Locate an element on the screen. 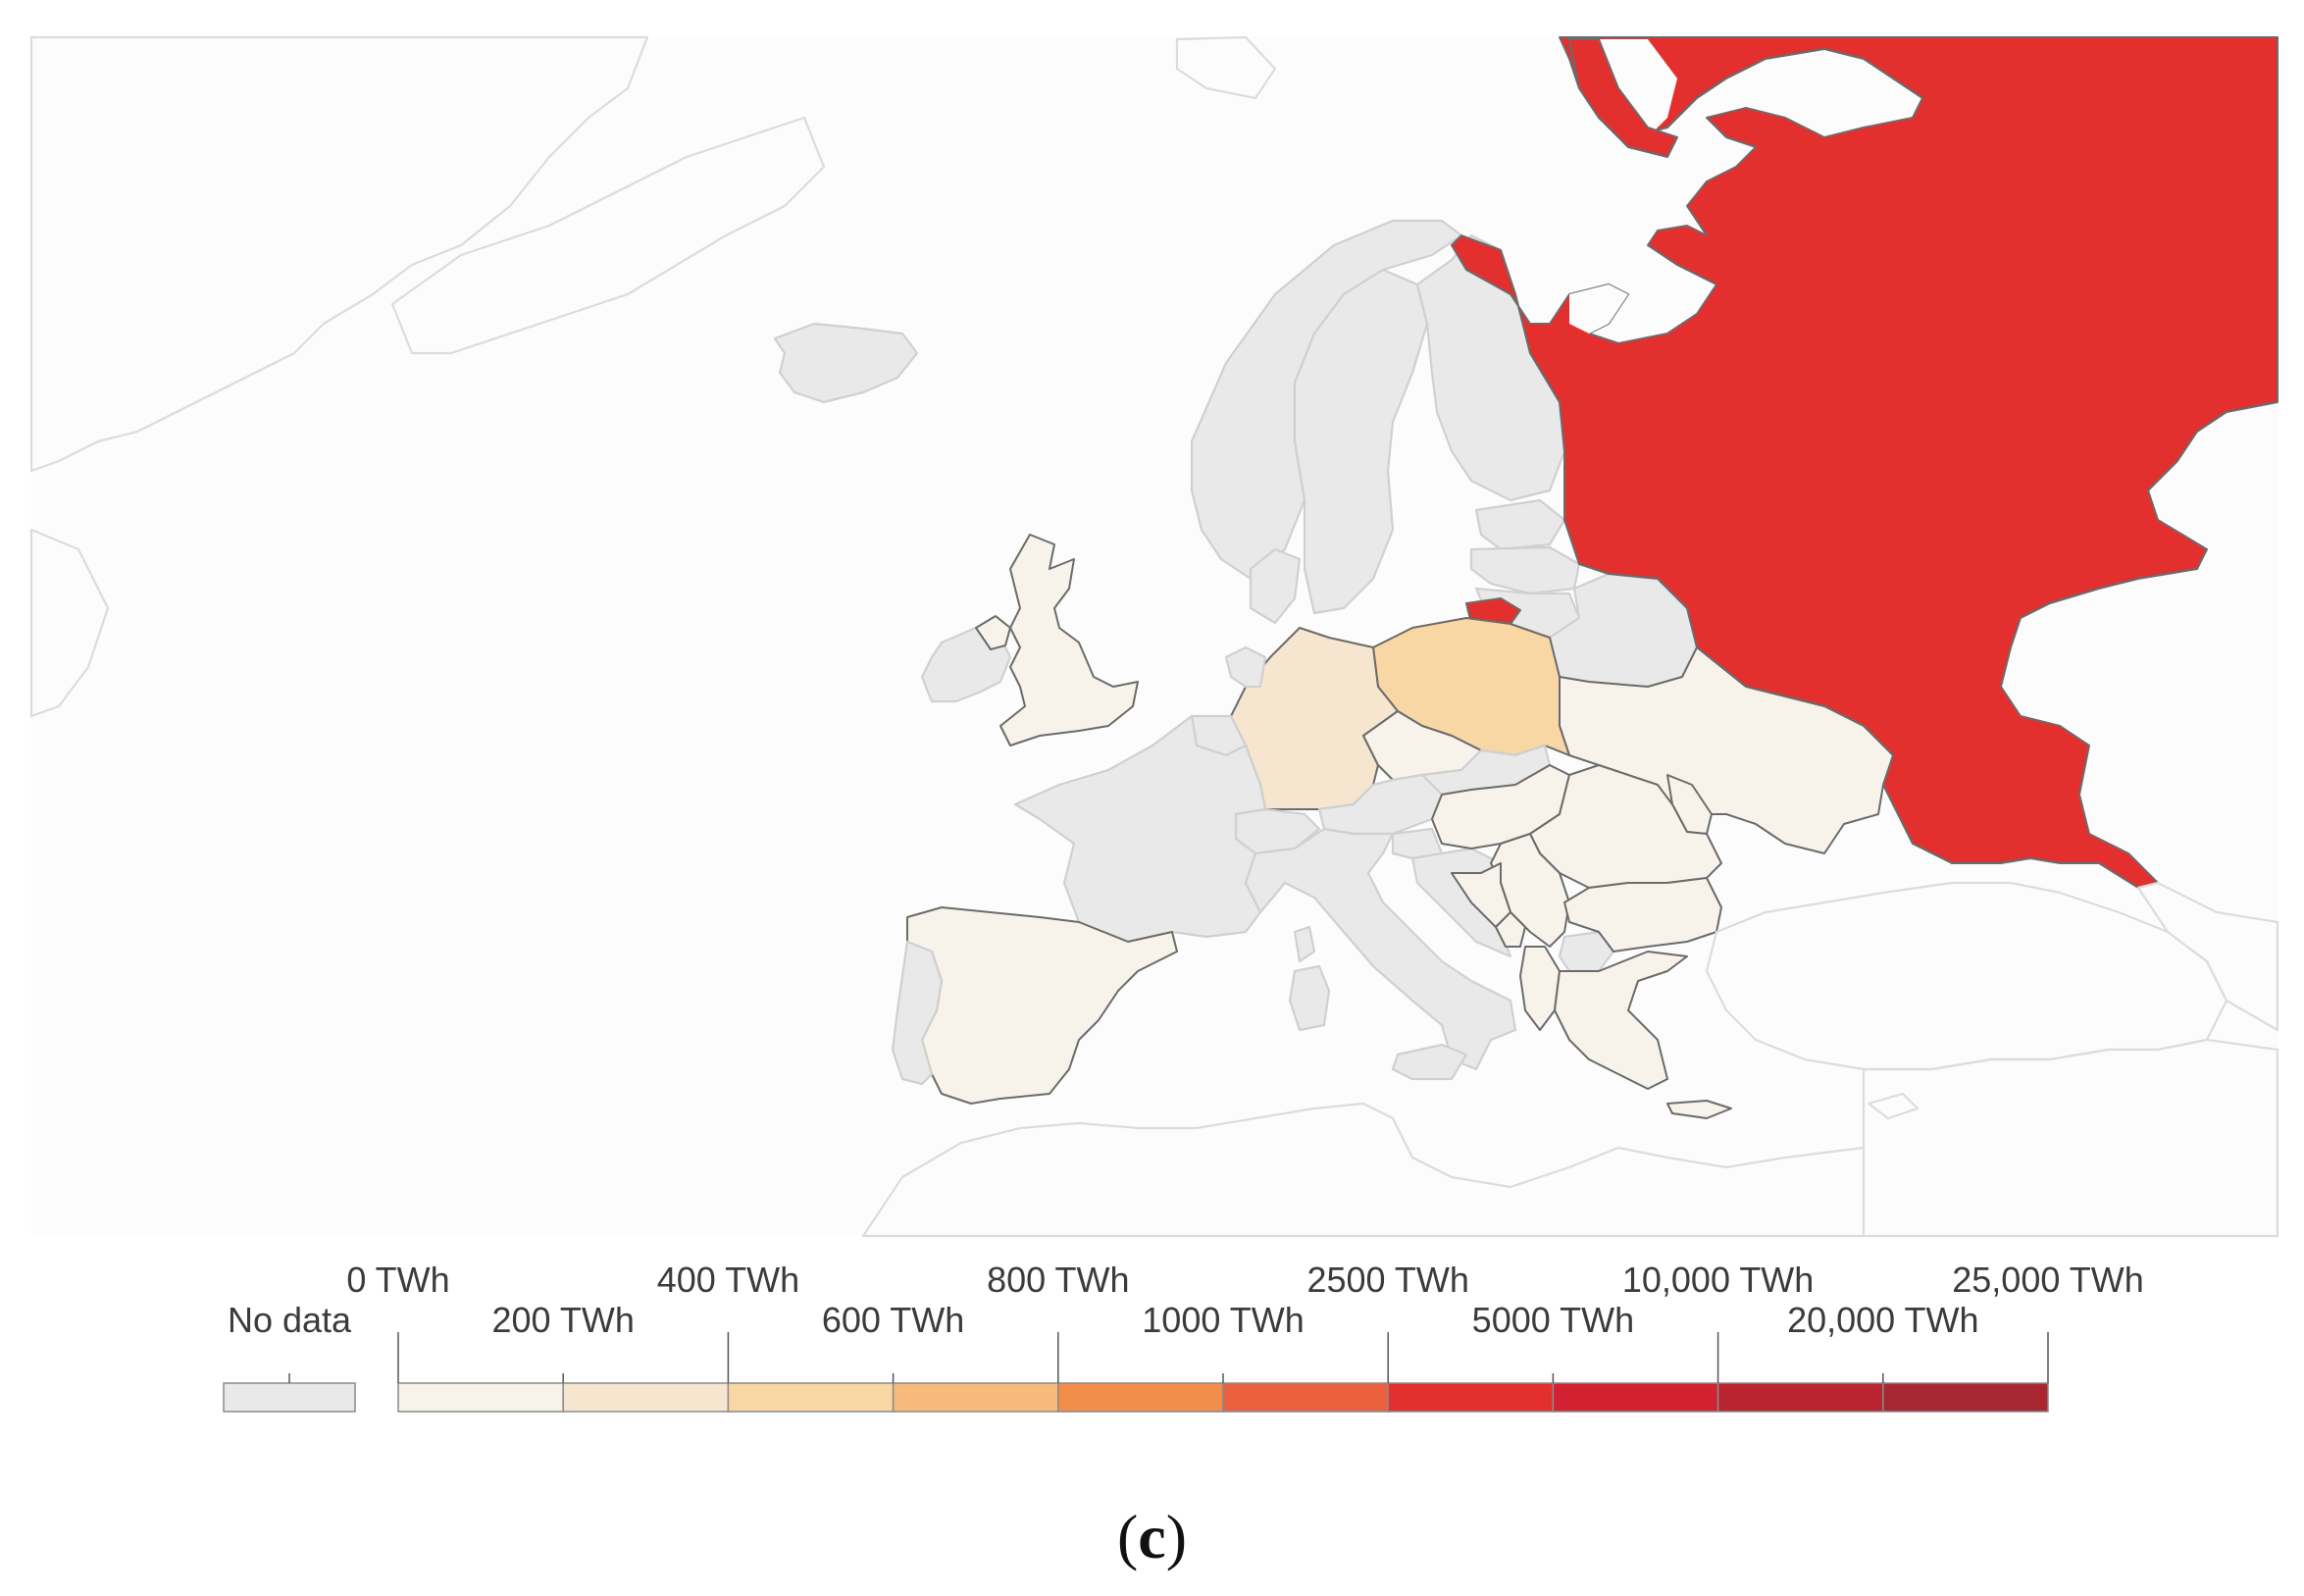 The image size is (2304, 1596). legend-label-upper-3: 2500 TWh is located at coordinates (1387, 1280).